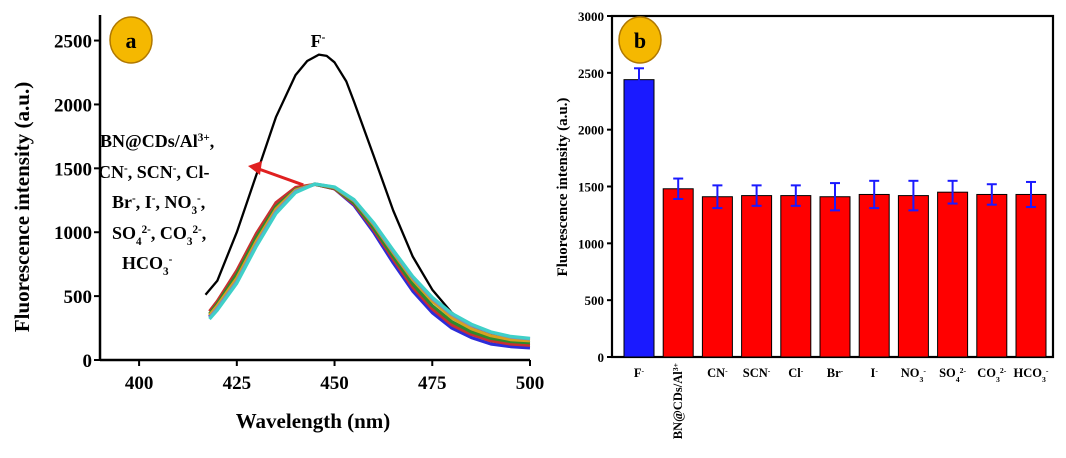  Describe the element at coordinates (796, 373) in the screenshot. I see `category-label-5: Cl-` at that location.